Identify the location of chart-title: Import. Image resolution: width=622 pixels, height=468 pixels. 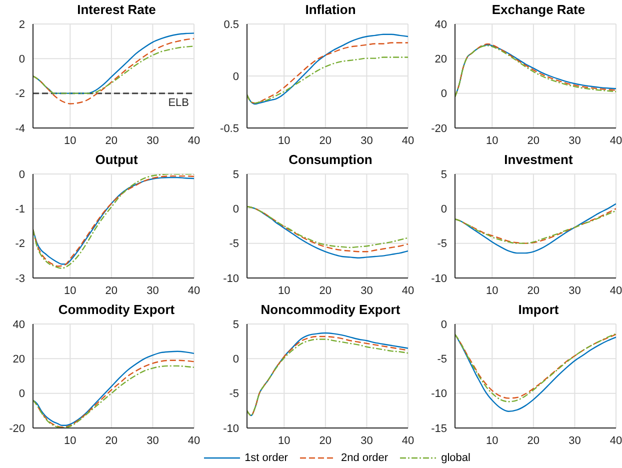
(538, 310).